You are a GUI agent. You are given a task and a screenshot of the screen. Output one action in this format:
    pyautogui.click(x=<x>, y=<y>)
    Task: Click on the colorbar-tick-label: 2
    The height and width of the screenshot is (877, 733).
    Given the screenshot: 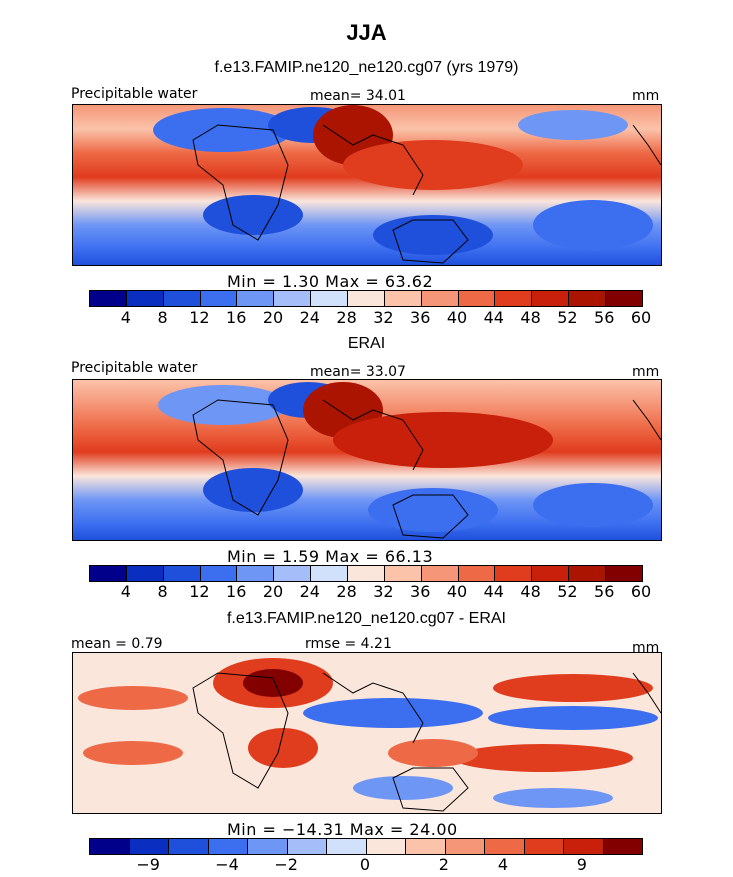 What is the action you would take?
    pyautogui.click(x=443, y=864)
    